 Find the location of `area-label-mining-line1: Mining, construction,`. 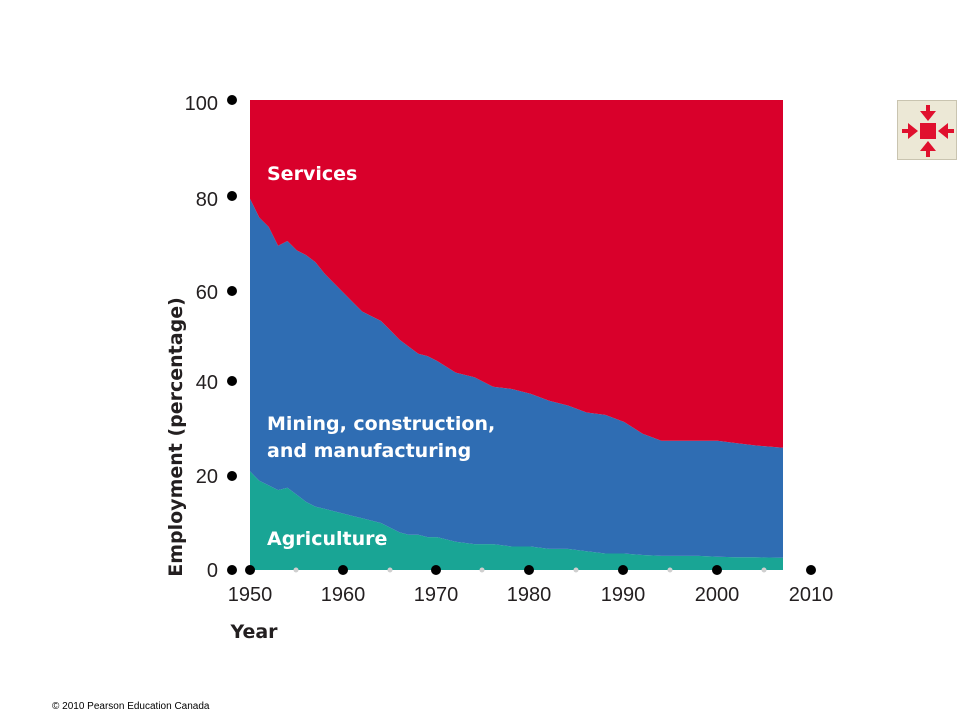

area-label-mining-line1: Mining, construction, is located at coordinates (381, 424).